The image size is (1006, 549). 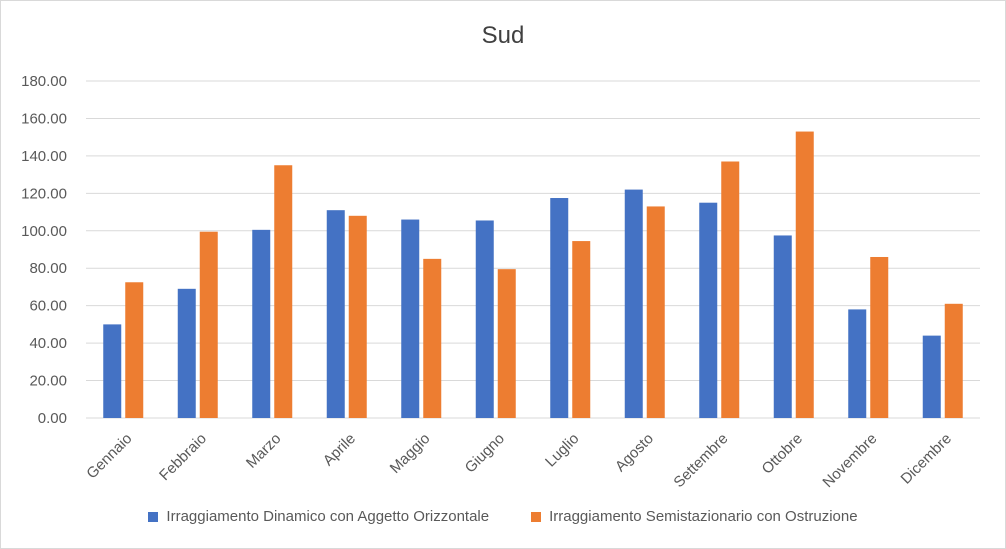 What do you see at coordinates (410, 453) in the screenshot?
I see `x-tick-label-maggio: Maggio` at bounding box center [410, 453].